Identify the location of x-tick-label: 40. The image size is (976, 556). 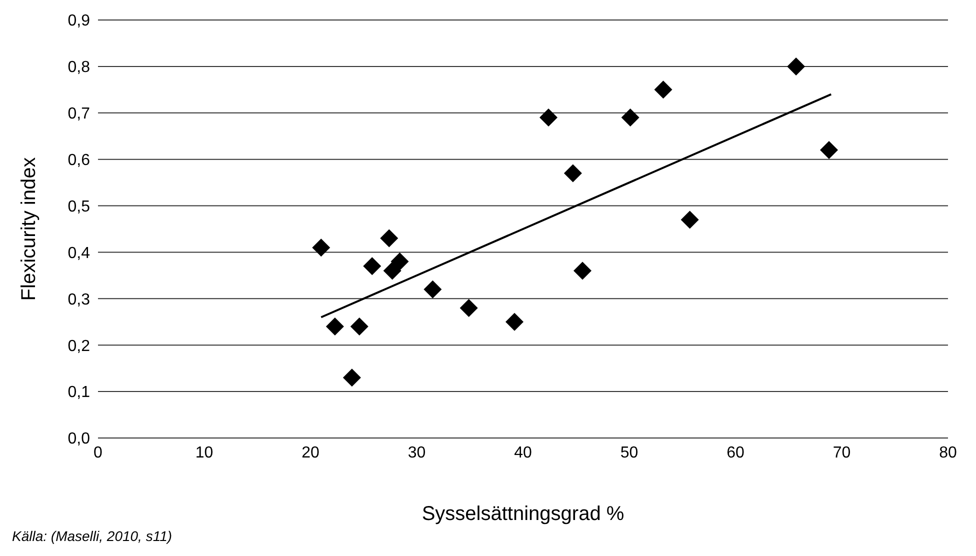
(523, 453).